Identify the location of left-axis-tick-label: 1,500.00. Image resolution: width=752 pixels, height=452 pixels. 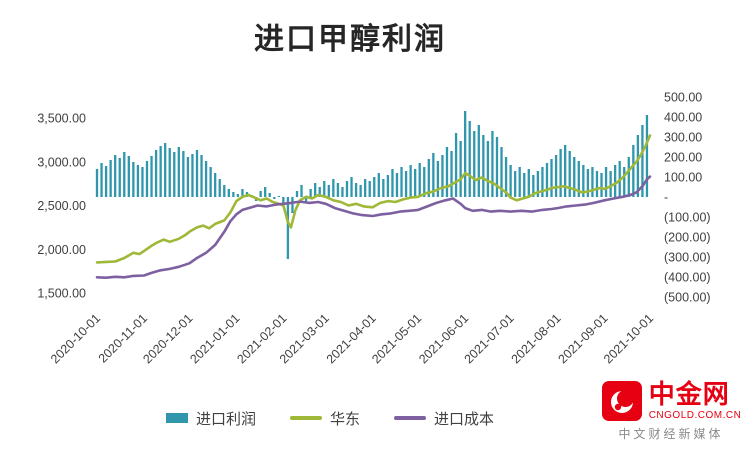
(61, 294).